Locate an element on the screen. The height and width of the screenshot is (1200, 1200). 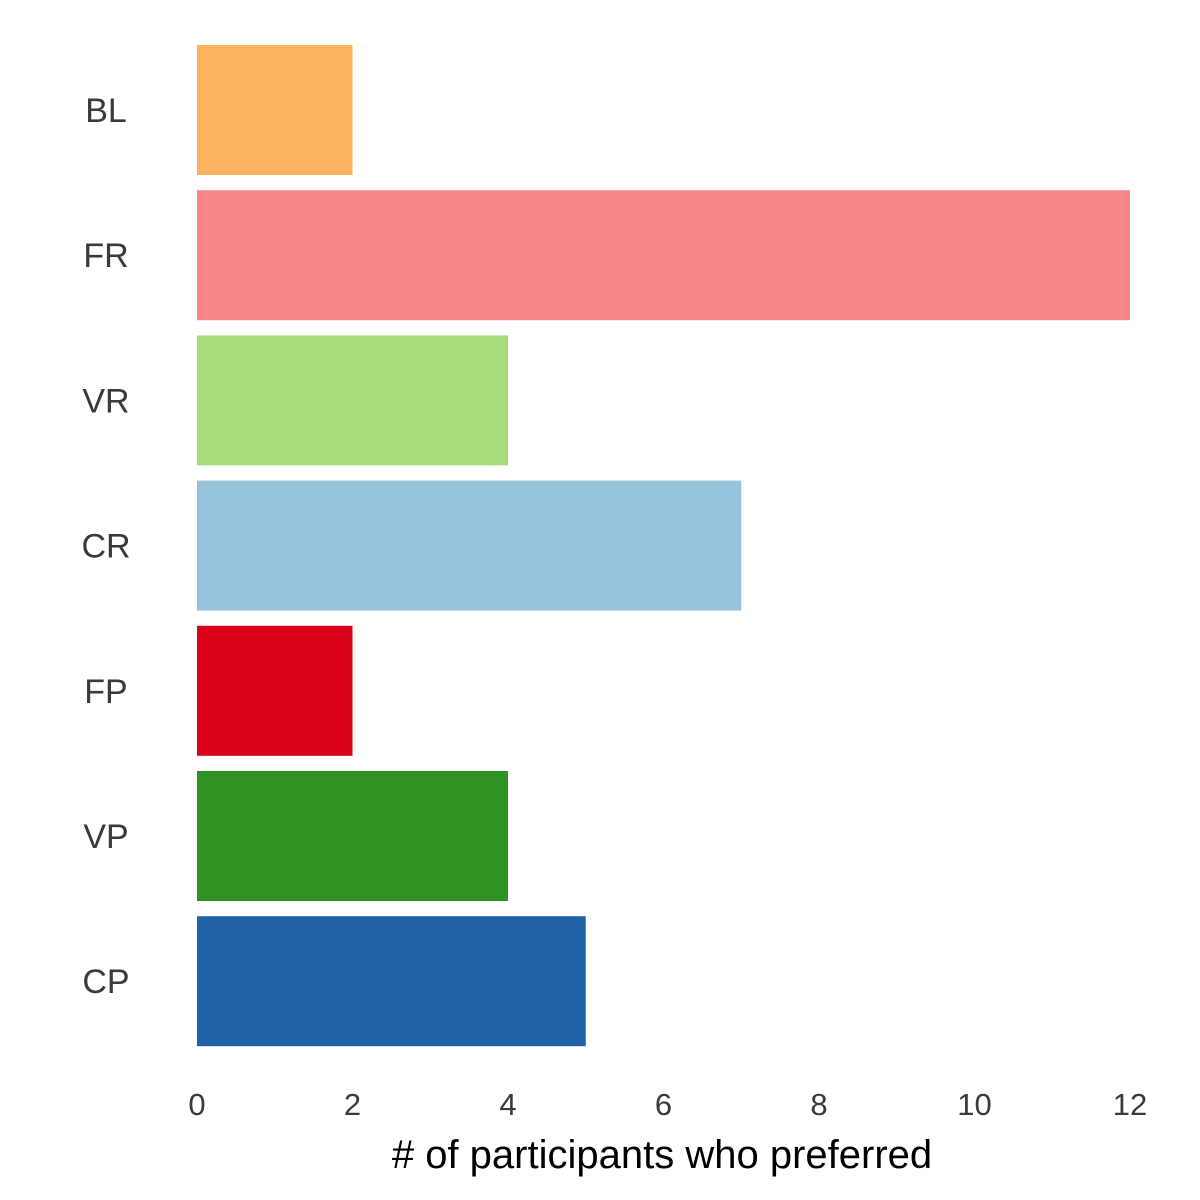
category-label-cp: CP is located at coordinates (105, 982).